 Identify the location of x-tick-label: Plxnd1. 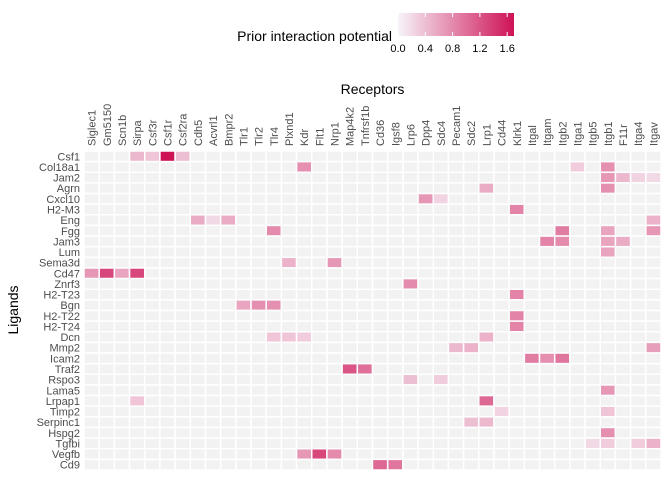
(290, 129).